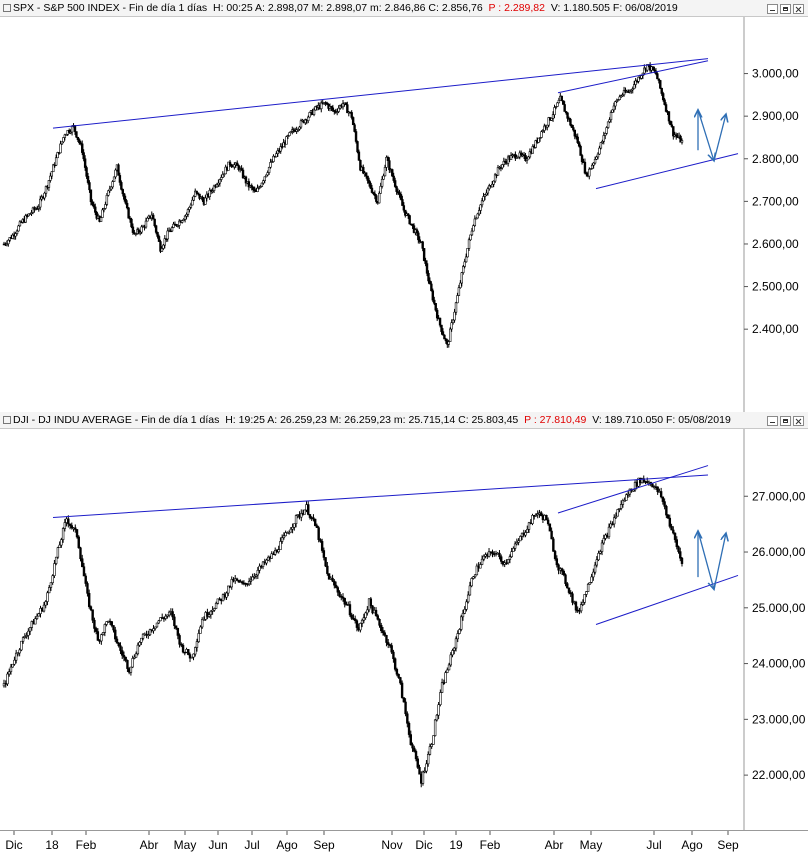  Describe the element at coordinates (633, 77) in the screenshot. I see `spx-trendline` at that location.